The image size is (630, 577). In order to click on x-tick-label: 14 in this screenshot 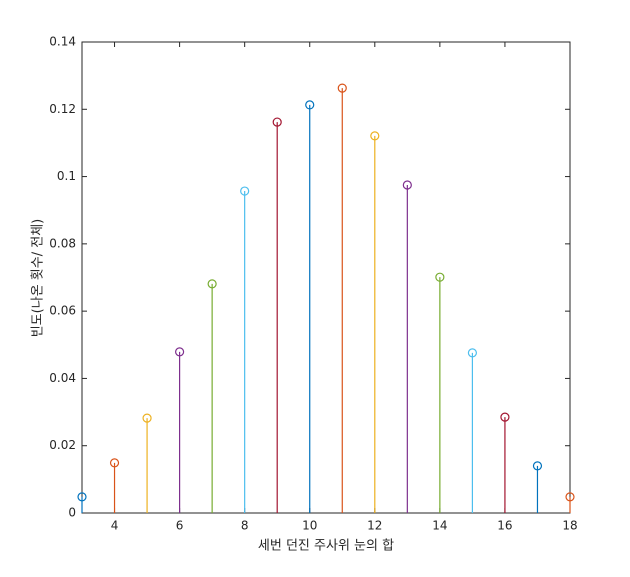, I will do `click(439, 526)`.